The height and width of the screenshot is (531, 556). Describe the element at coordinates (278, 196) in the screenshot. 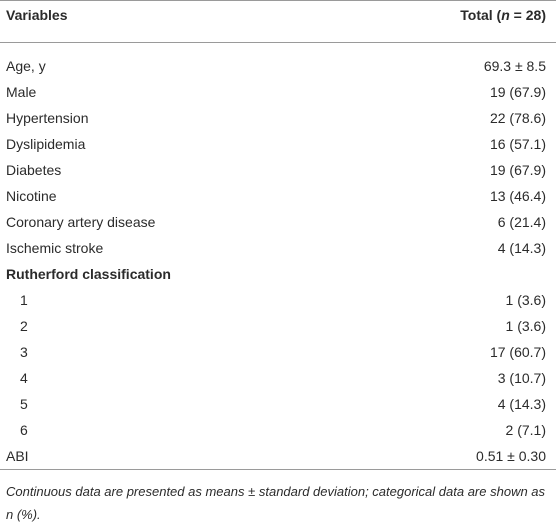

I see `table-row: Nicotine 13 (46.4)` at that location.